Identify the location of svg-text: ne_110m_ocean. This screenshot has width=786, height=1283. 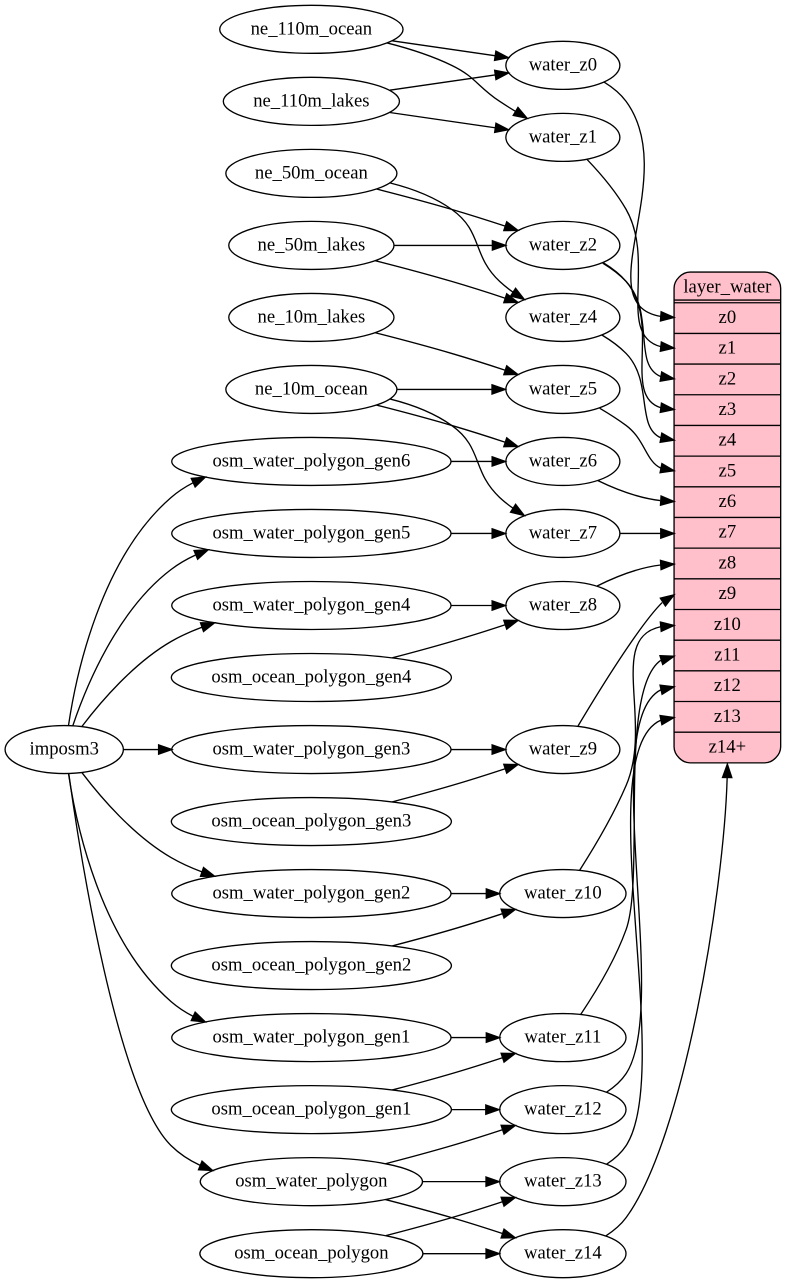
(312, 28).